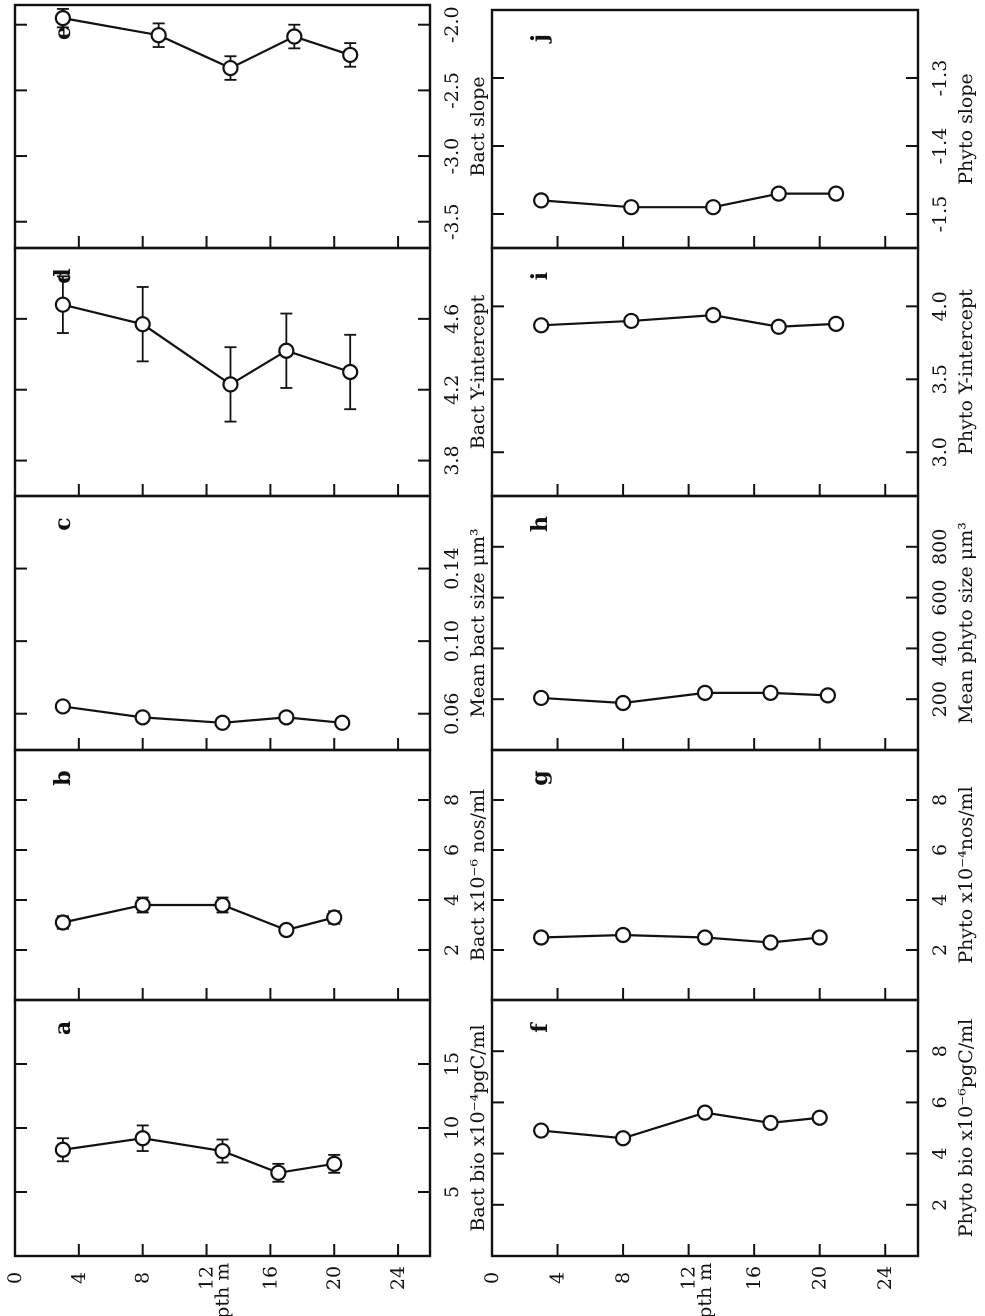 The width and height of the screenshot is (985, 1316). I want to click on value-tick-label: -3.0, so click(452, 156).